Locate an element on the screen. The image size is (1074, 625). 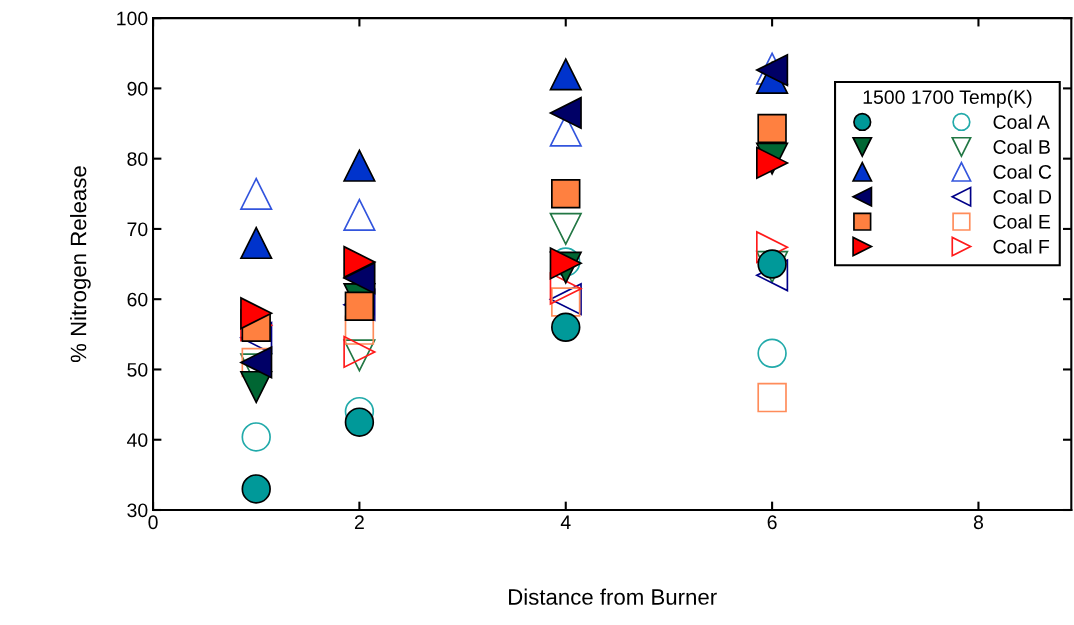
legend-title: 1500 1700 Temp(K) is located at coordinates (947, 98).